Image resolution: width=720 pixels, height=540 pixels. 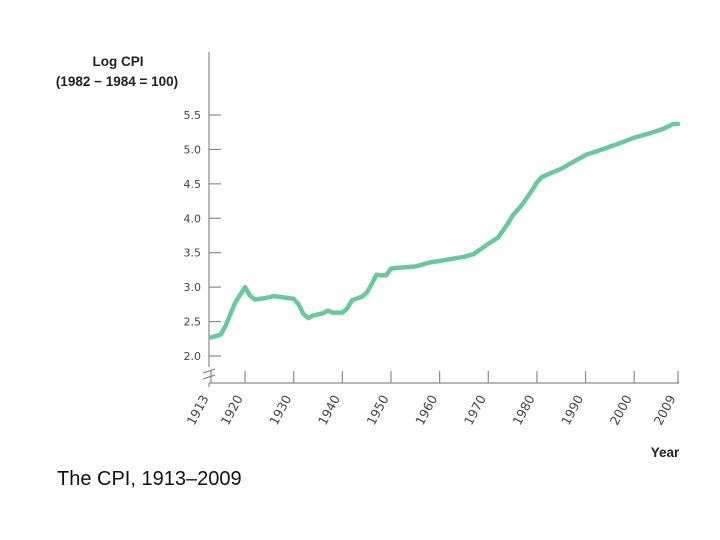 I want to click on chart-caption: The CPI, 1913–2009, so click(x=149, y=479).